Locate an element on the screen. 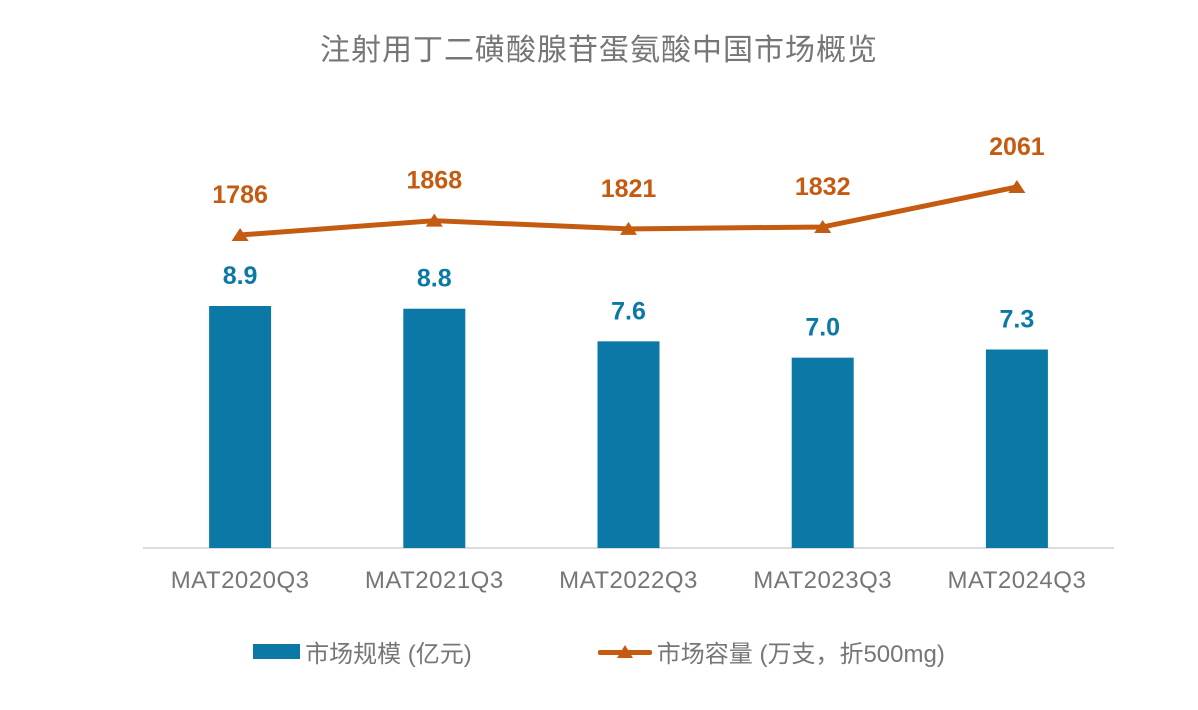  bar-value-label: 8.8 is located at coordinates (434, 279).